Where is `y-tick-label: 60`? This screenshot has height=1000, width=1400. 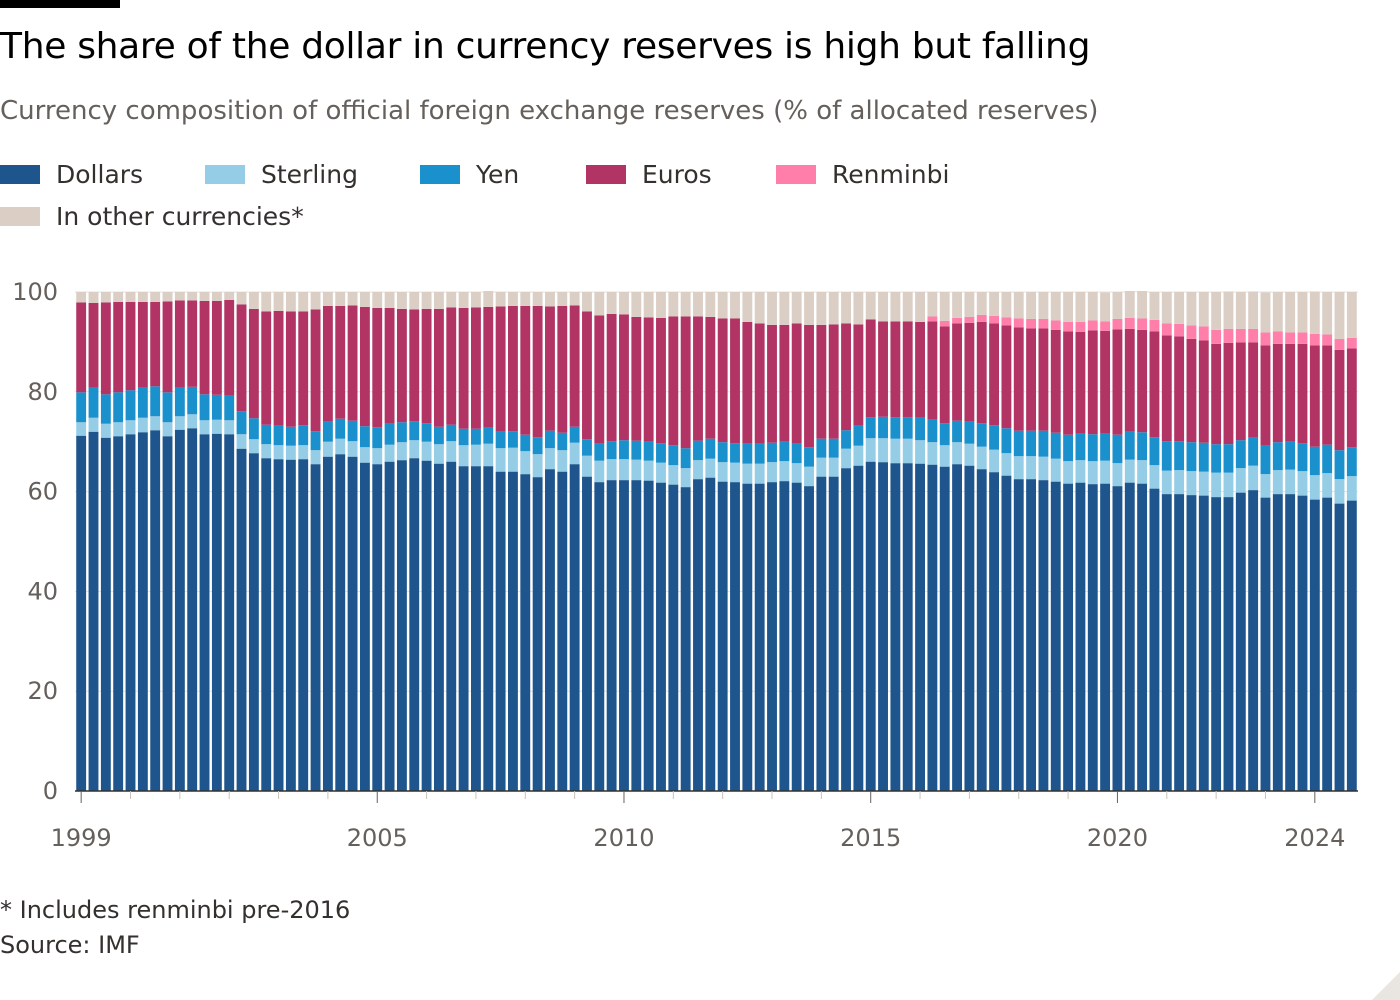
y-tick-label: 60 is located at coordinates (42, 492).